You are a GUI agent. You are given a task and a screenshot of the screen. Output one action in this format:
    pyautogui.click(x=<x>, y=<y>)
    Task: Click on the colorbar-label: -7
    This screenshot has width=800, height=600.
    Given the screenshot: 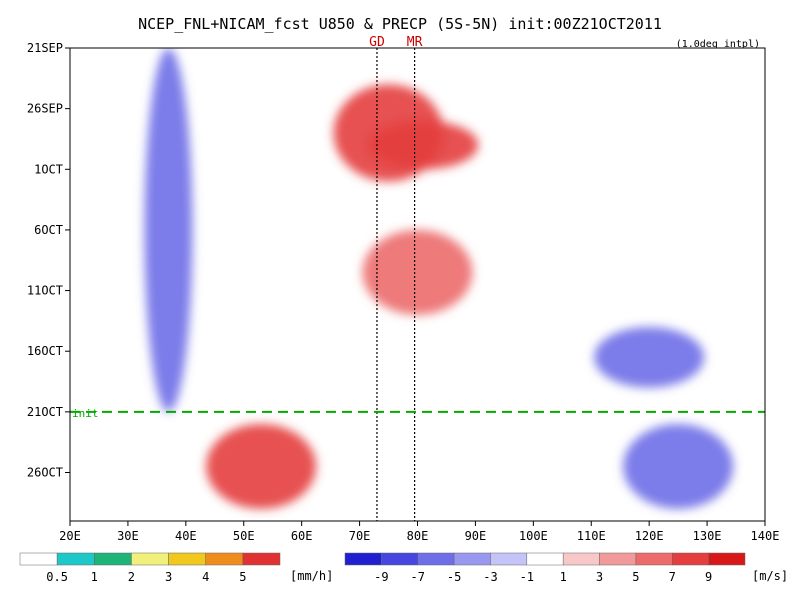 What is the action you would take?
    pyautogui.click(x=418, y=577)
    